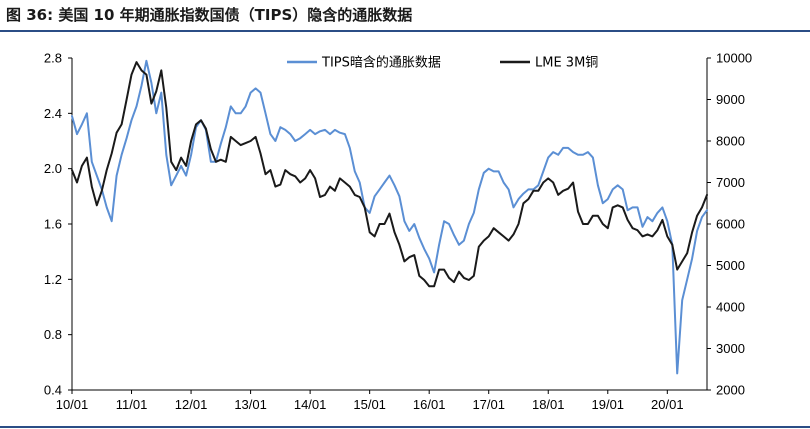 The height and width of the screenshot is (429, 810). What do you see at coordinates (369, 404) in the screenshot?
I see `x-tick-label: 15/01` at bounding box center [369, 404].